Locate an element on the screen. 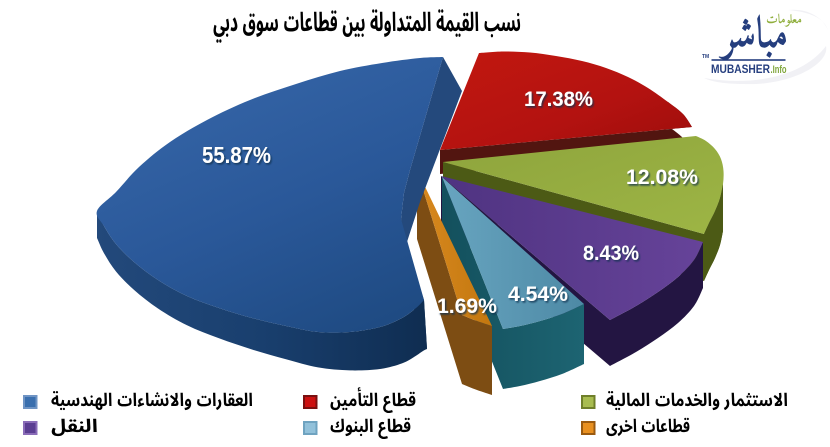 This screenshot has width=830, height=447. svg-text: .Info is located at coordinates (779, 70).